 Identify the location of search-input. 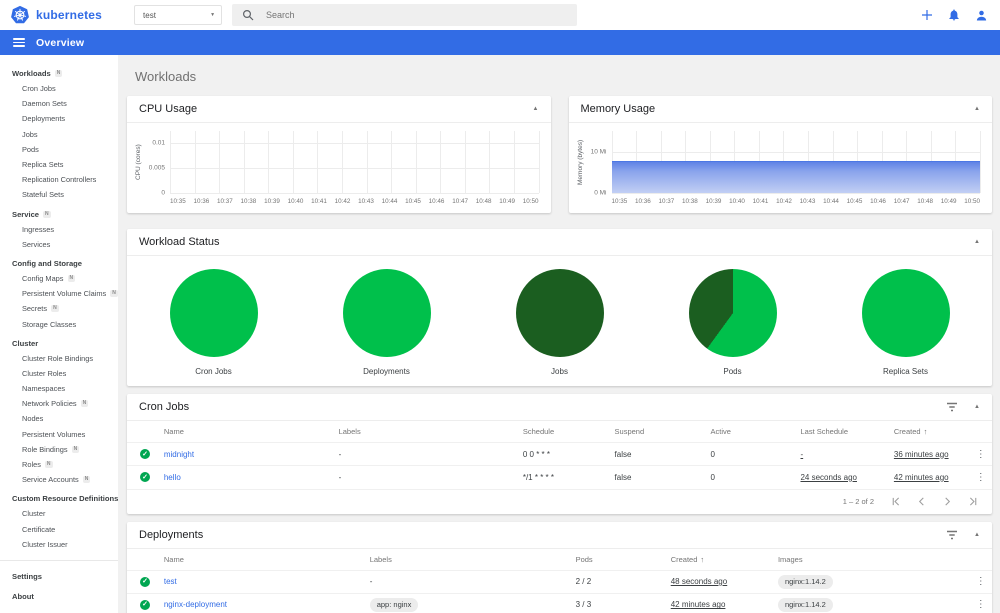
(417, 15).